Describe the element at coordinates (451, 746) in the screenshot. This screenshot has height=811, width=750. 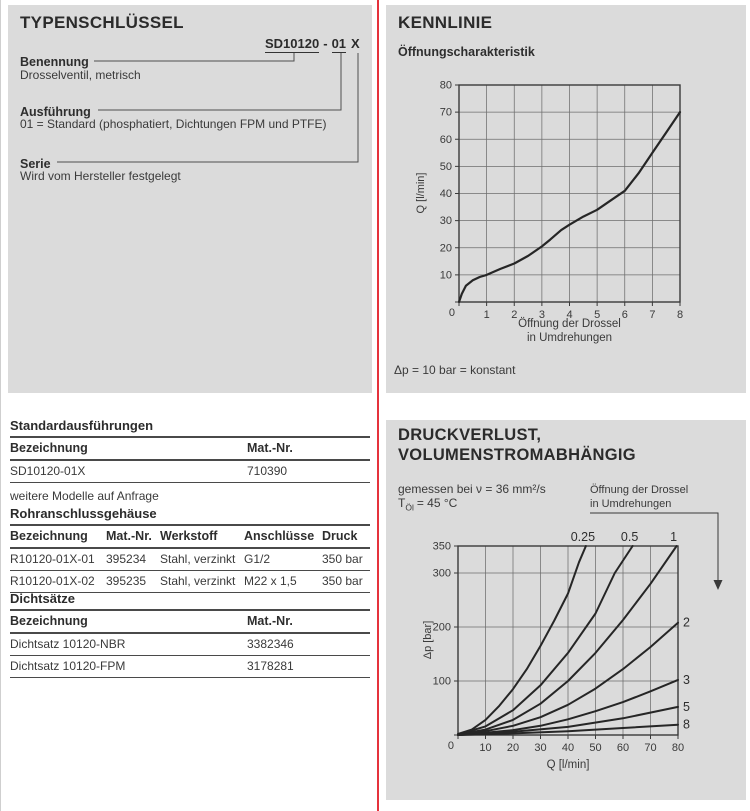
I see `svg-text: 0` at that location.